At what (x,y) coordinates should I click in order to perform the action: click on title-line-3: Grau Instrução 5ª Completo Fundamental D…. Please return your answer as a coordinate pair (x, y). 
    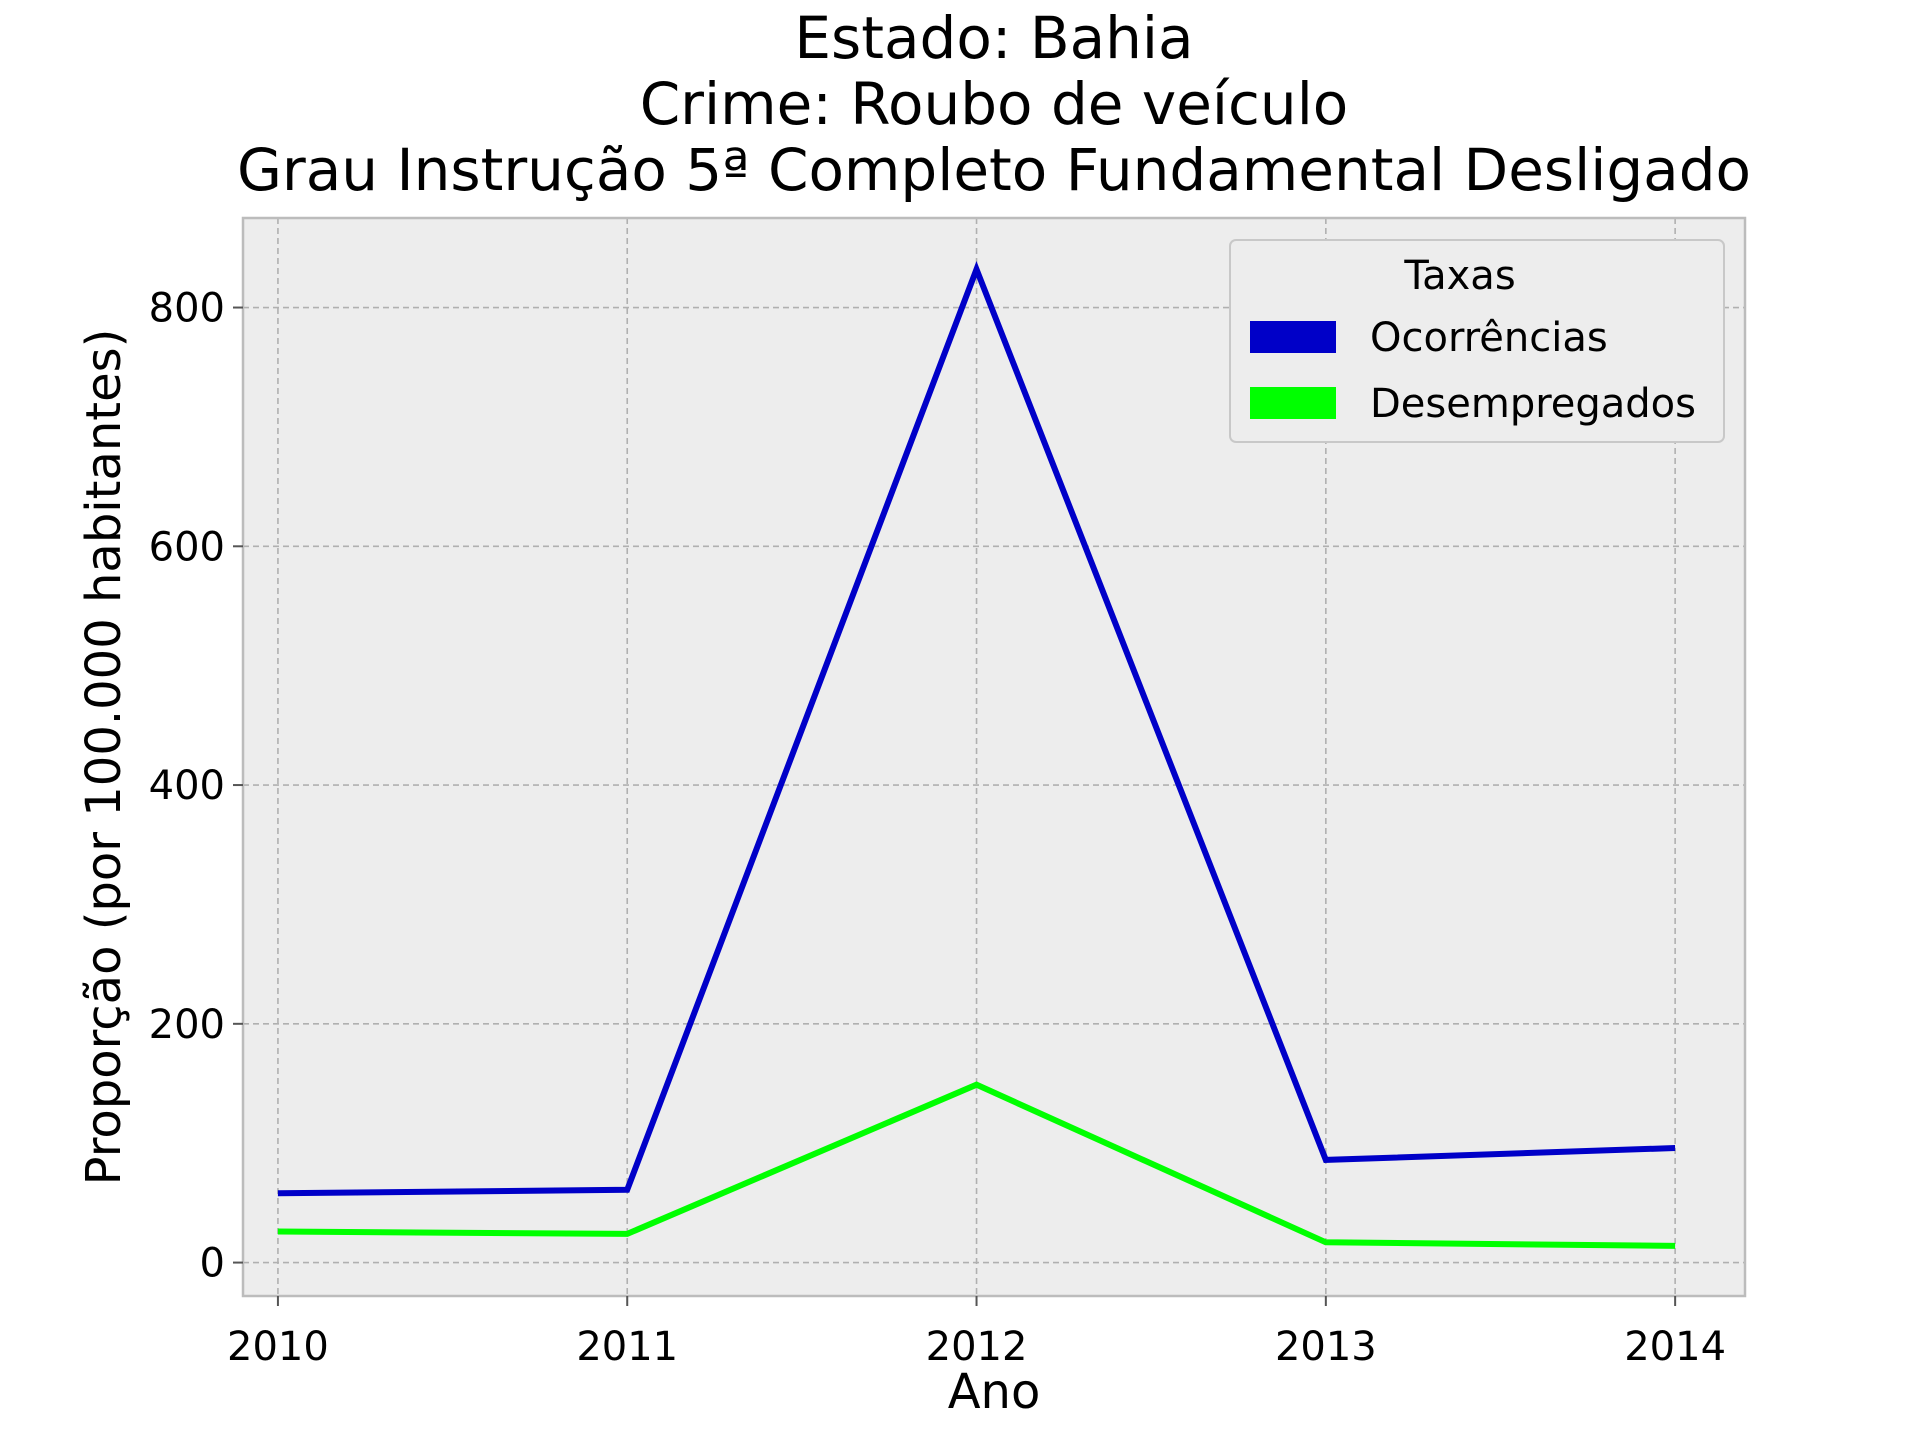
    Looking at the image, I should click on (994, 170).